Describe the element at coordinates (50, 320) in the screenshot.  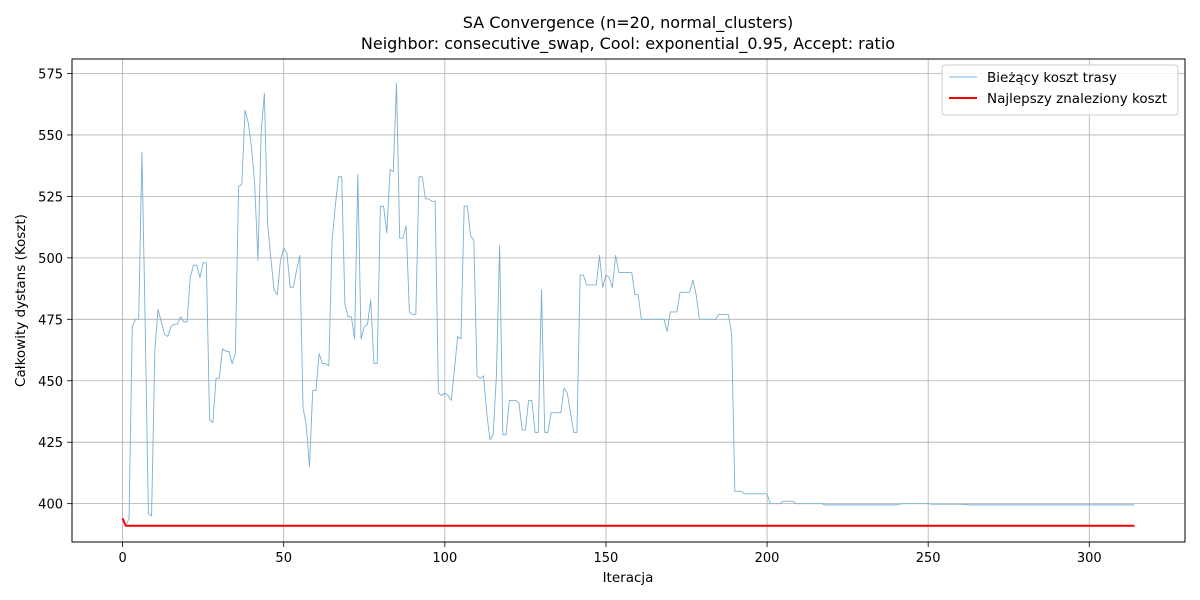
I see `y-tick-label: 475` at that location.